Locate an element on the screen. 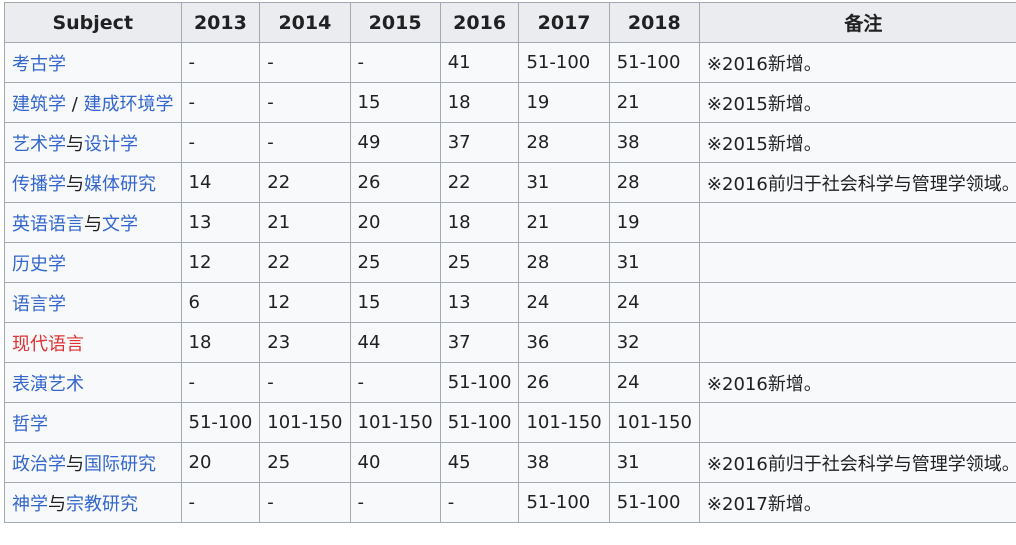 The width and height of the screenshot is (1016, 545). subject-link: 媒体研究 is located at coordinates (120, 184).